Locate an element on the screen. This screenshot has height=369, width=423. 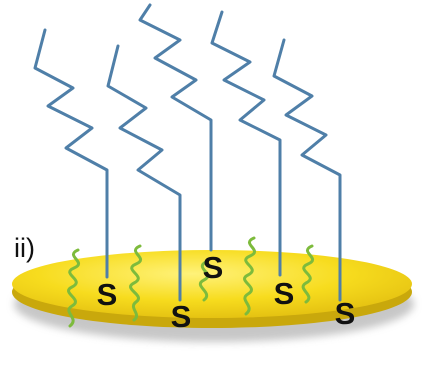
sulfur-atoms: S S S S S is located at coordinates (226, 292).